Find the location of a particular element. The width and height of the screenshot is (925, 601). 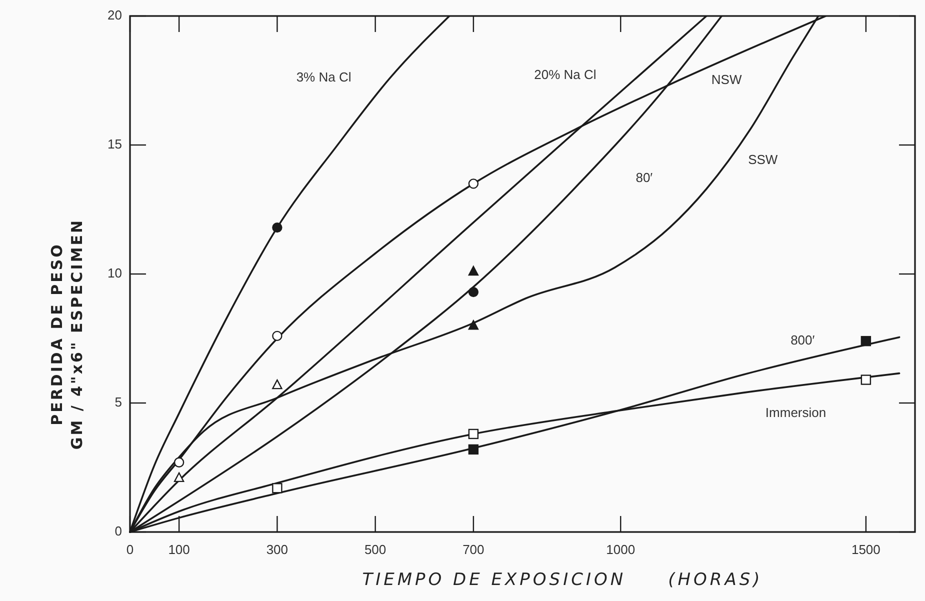

y-tick-label: 0 is located at coordinates (118, 530).